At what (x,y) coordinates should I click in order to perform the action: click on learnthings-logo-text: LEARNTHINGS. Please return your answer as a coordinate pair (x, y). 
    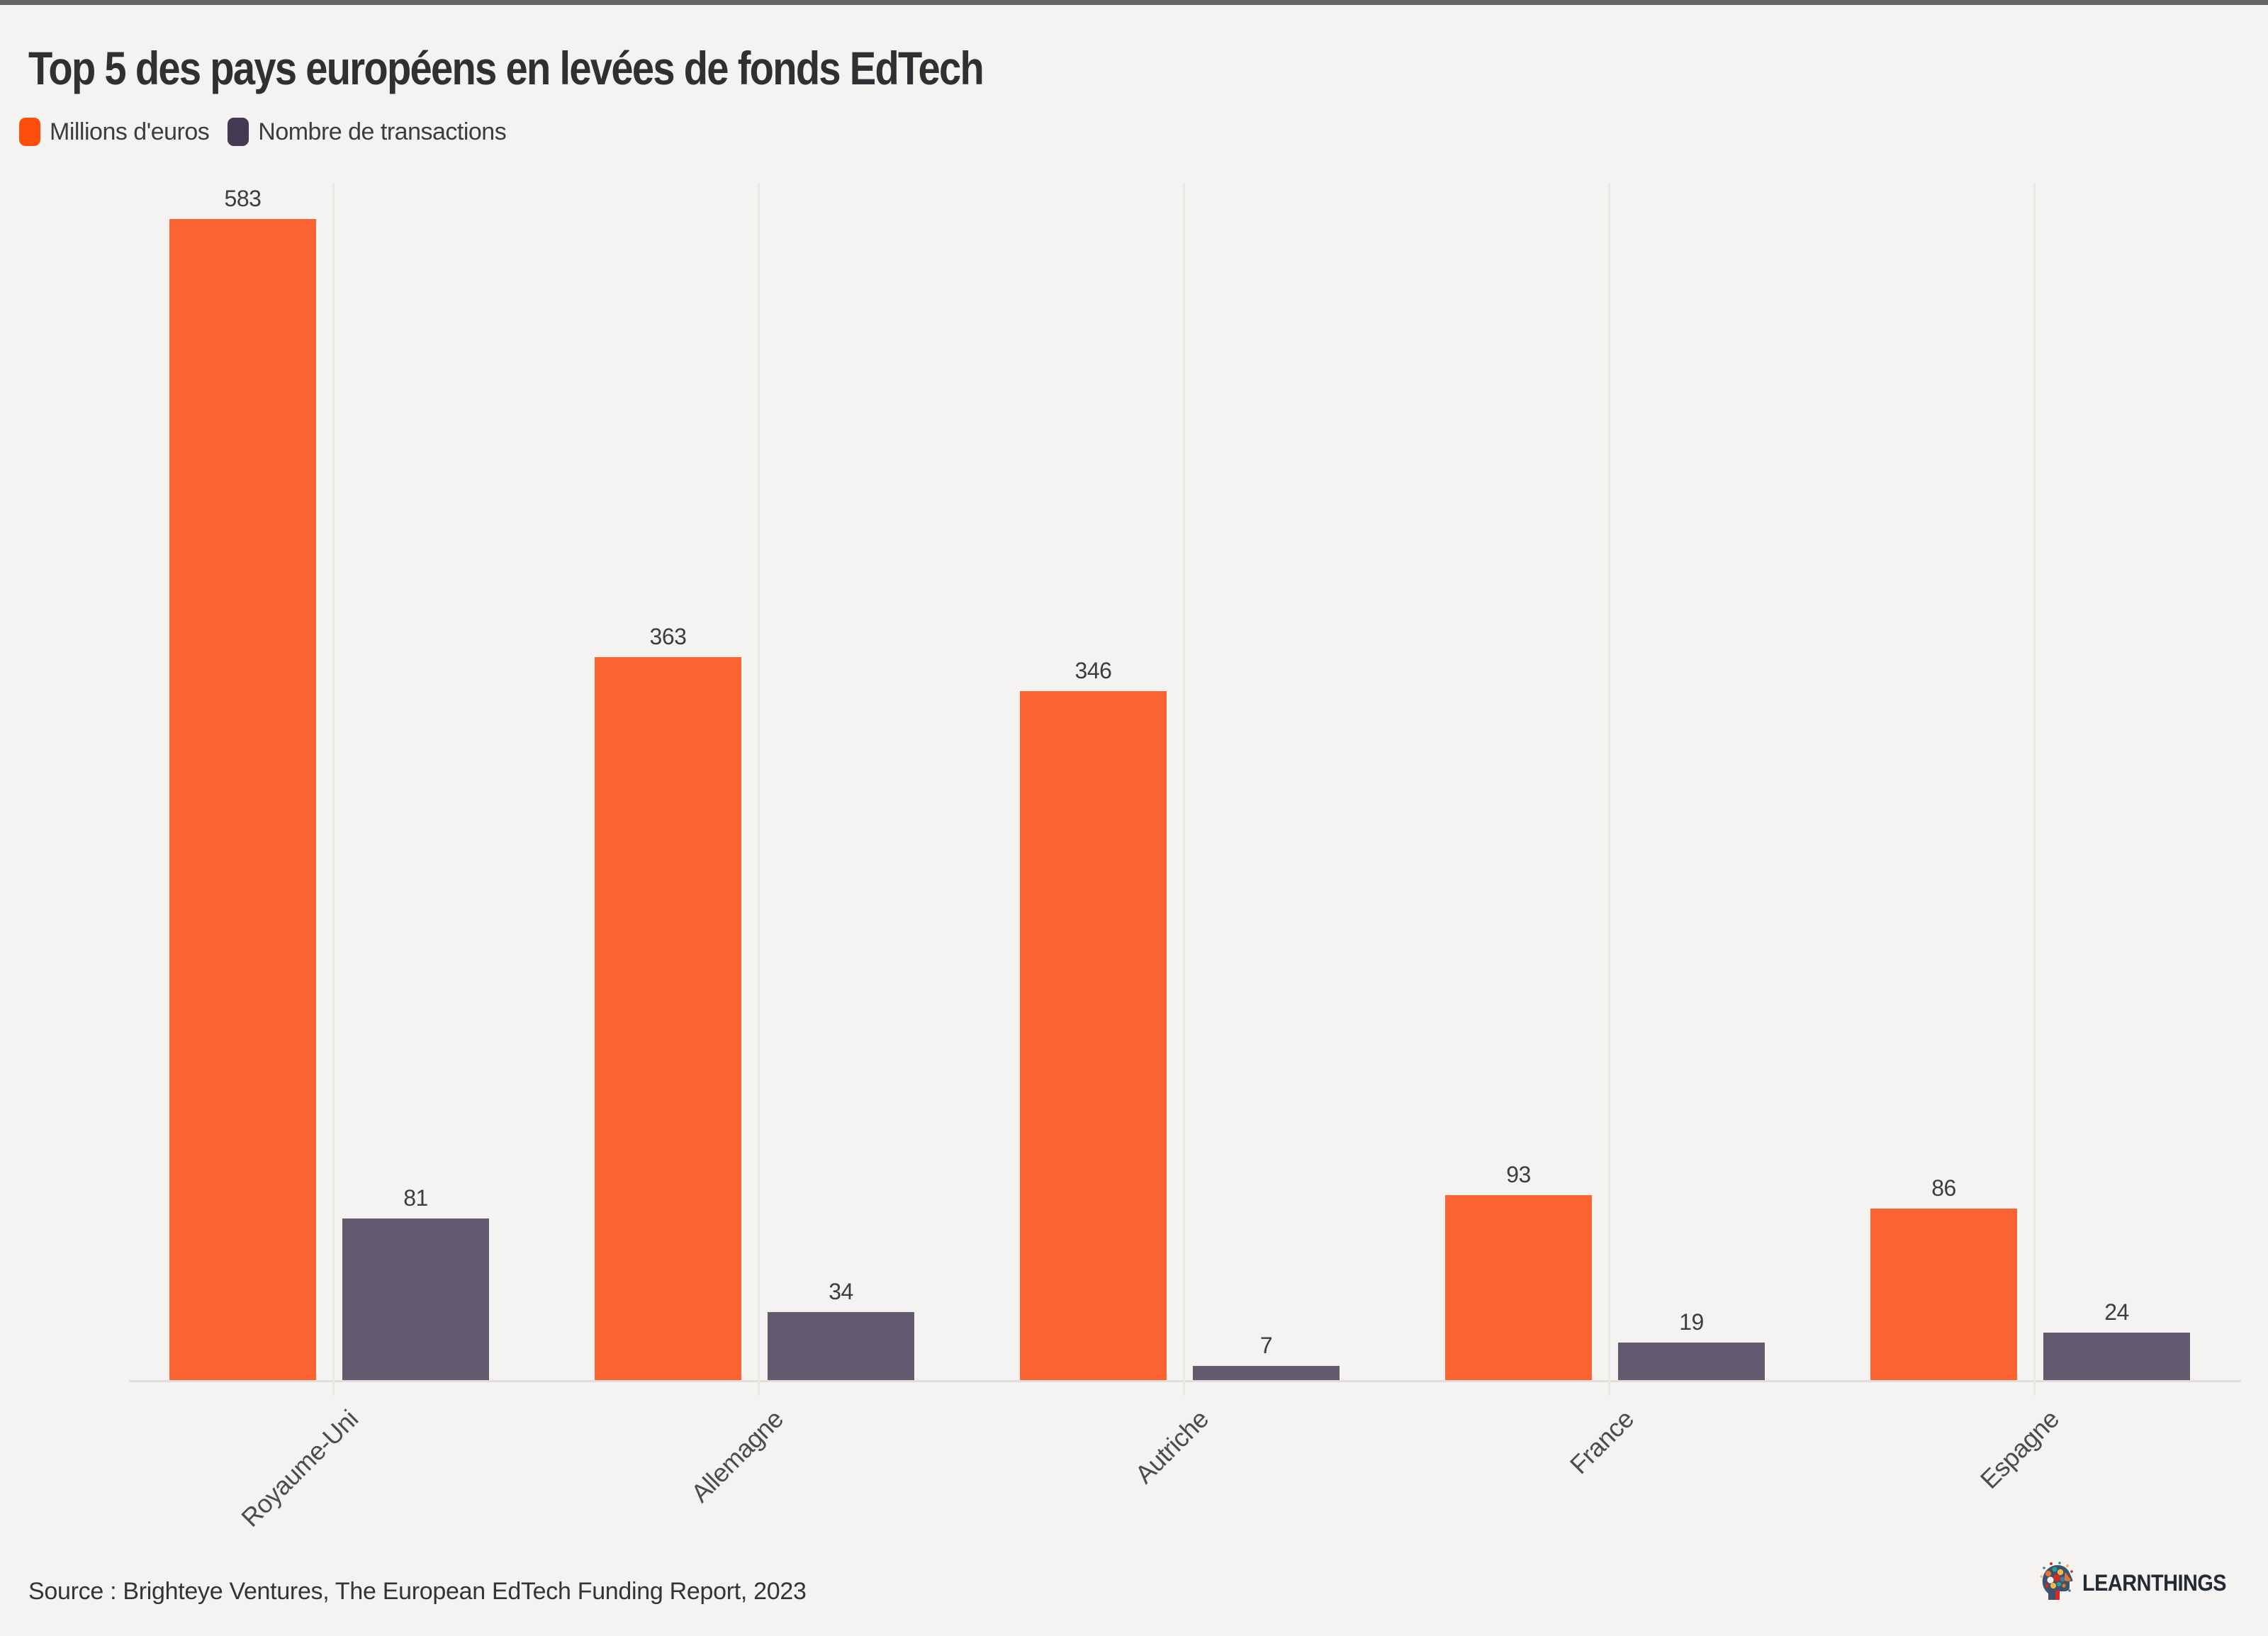
    Looking at the image, I should click on (2154, 1583).